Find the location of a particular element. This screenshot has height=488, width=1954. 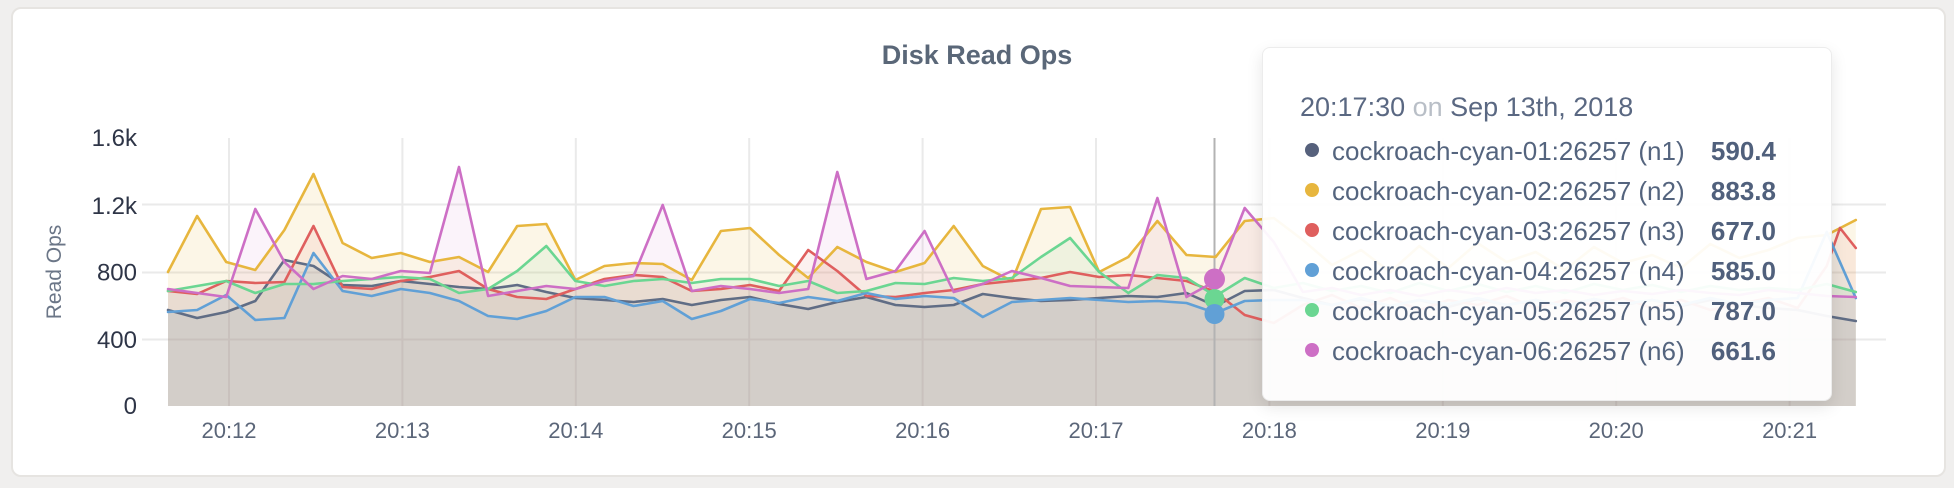

svg-text: 20:16 is located at coordinates (922, 430).